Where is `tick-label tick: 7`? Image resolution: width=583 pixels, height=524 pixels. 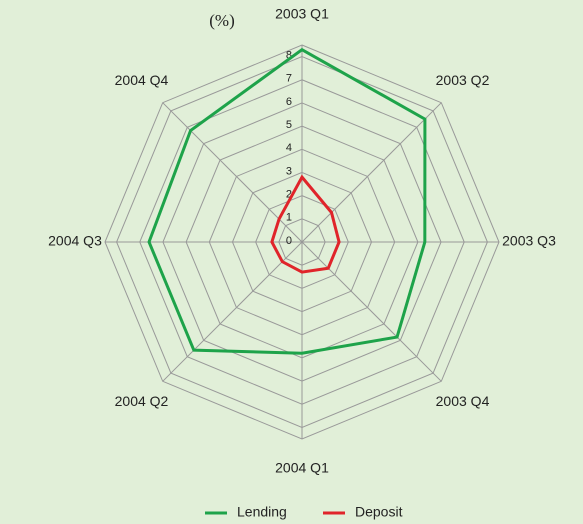 tick-label tick: 7 is located at coordinates (289, 79).